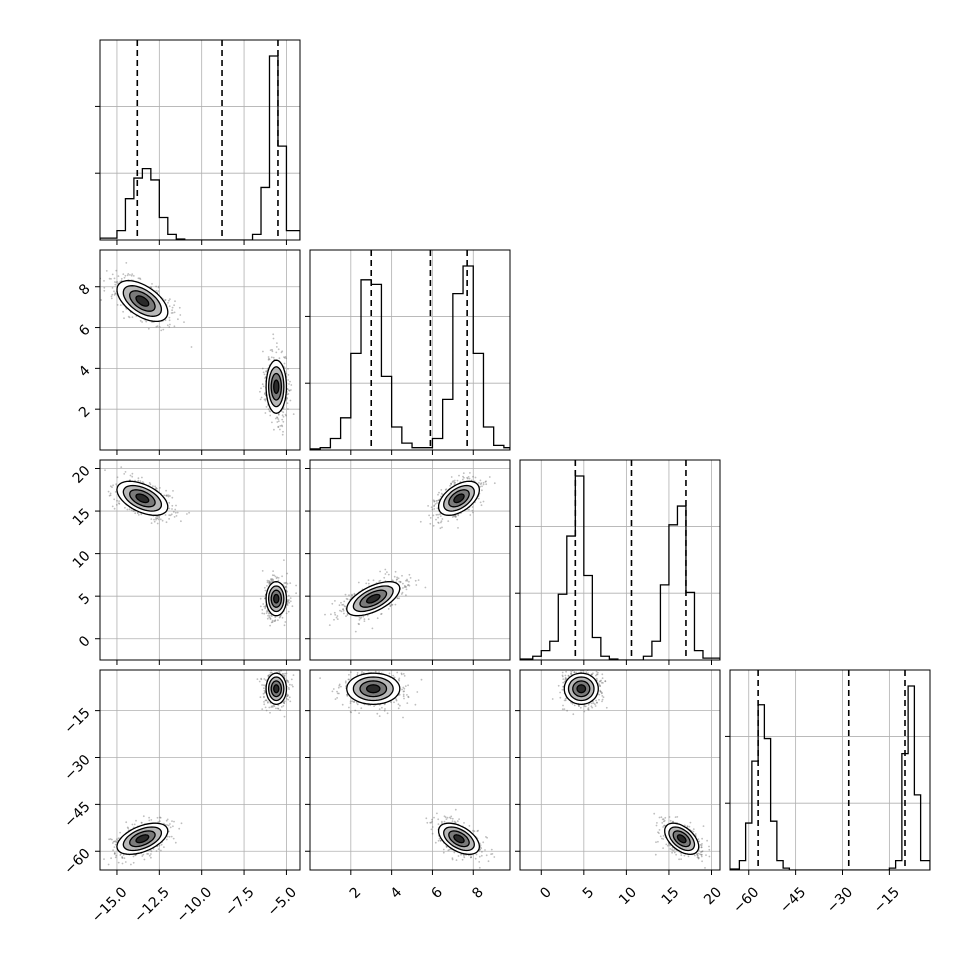 The image size is (970, 970). What do you see at coordinates (85, 290) in the screenshot?
I see `ytick-label-1-3: 8` at bounding box center [85, 290].